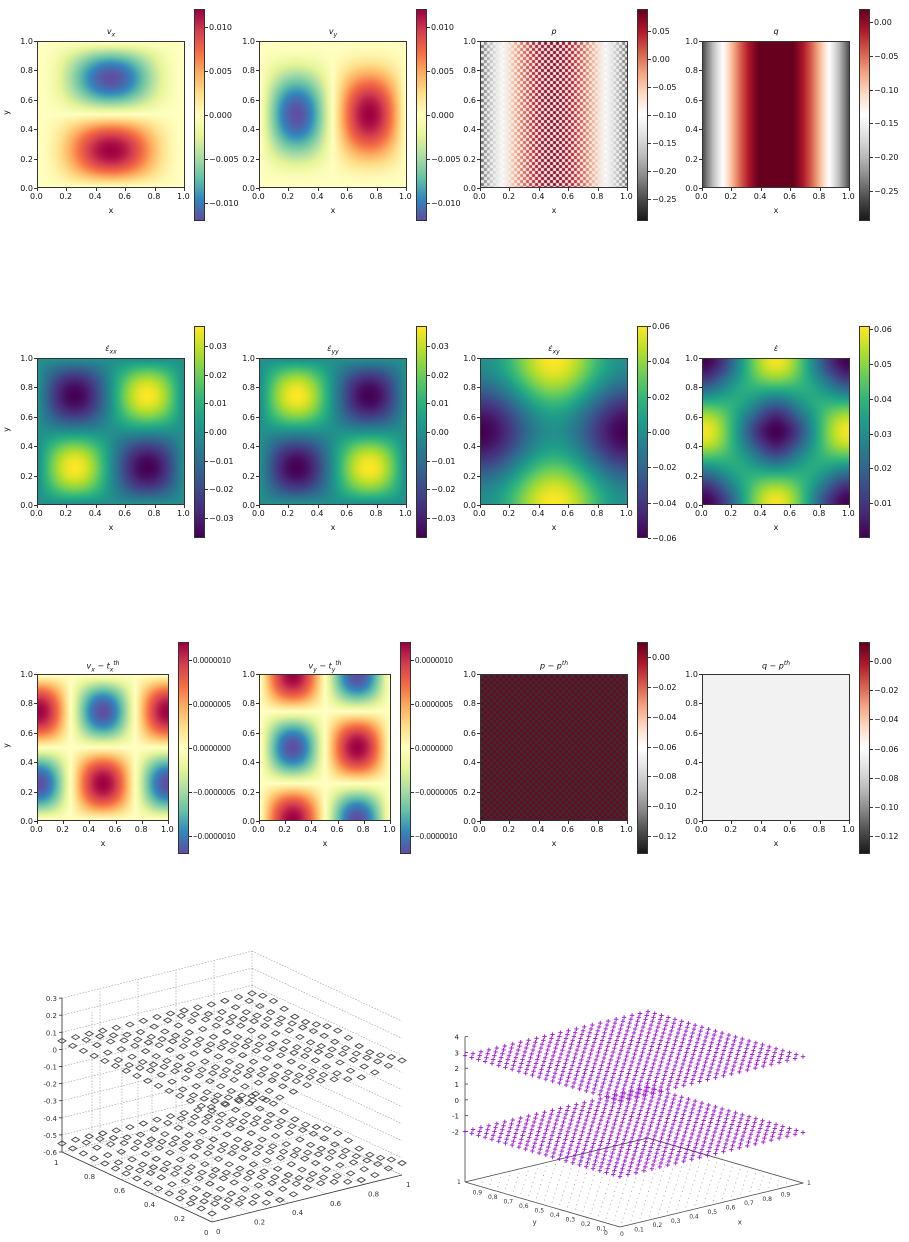 This screenshot has width=909, height=1242. Describe the element at coordinates (405, 748) in the screenshot. I see `colorbar-gradient` at that location.